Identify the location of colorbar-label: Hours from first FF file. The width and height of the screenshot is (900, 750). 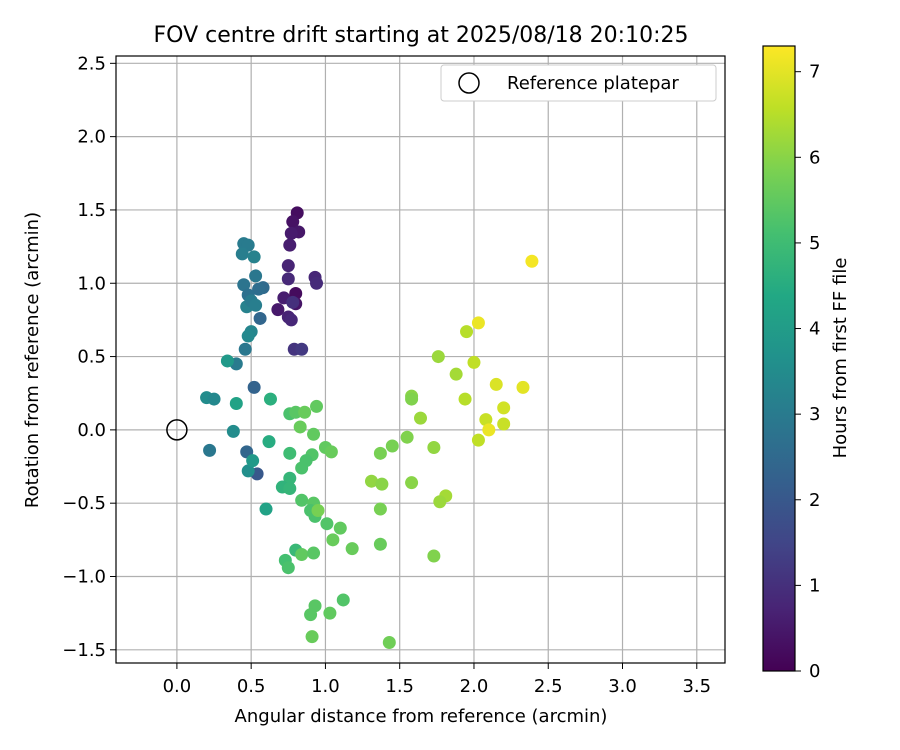
(840, 358).